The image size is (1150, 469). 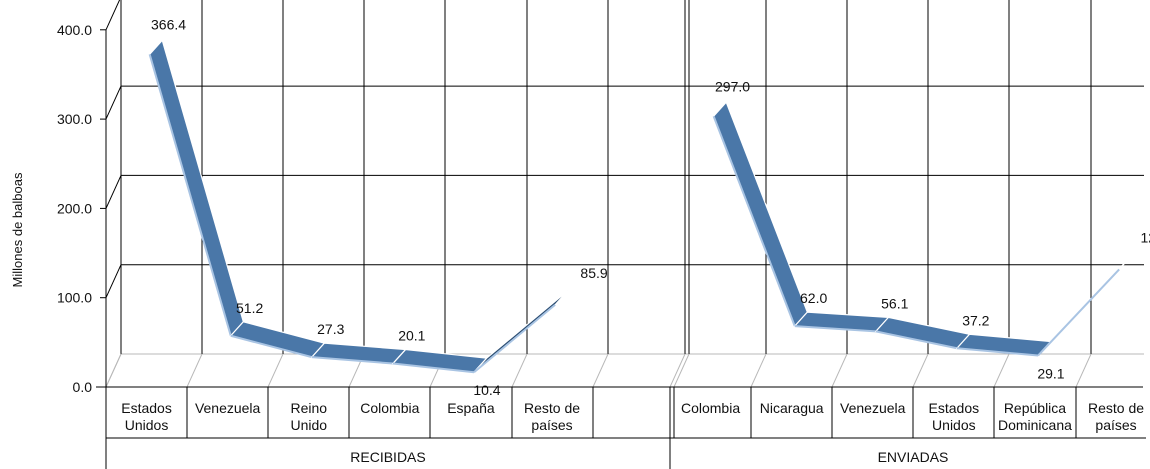 What do you see at coordinates (83, 387) in the screenshot?
I see `y-tick-label: 0.0` at bounding box center [83, 387].